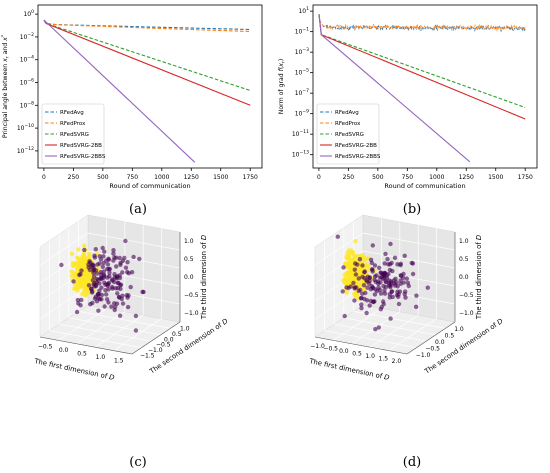 The height and width of the screenshot is (473, 550). What do you see at coordinates (330, 349) in the screenshot?
I see `panel-d-xtick-label: −0.5` at bounding box center [330, 349].